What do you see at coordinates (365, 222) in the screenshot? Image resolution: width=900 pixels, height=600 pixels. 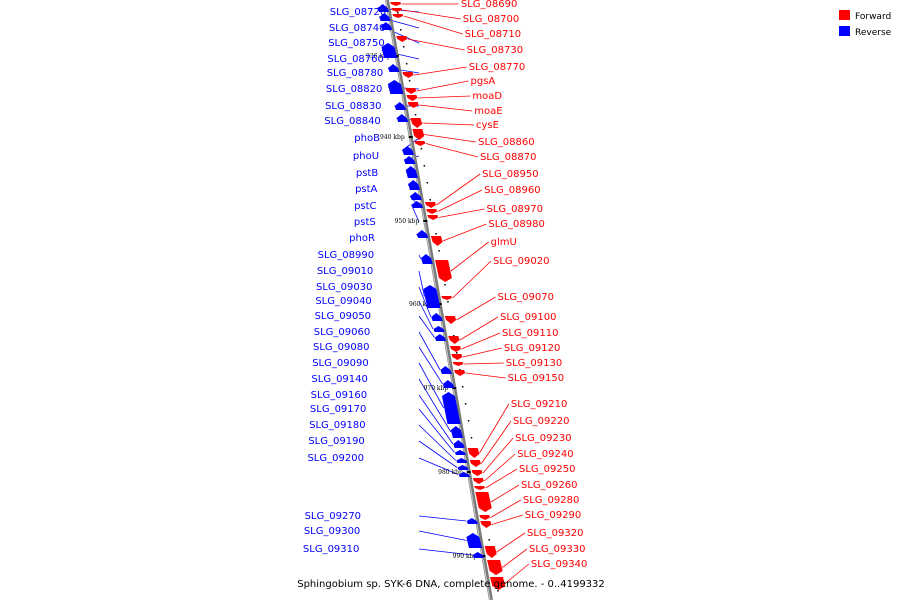 I see `reverse-gene-label: pstS` at bounding box center [365, 222].